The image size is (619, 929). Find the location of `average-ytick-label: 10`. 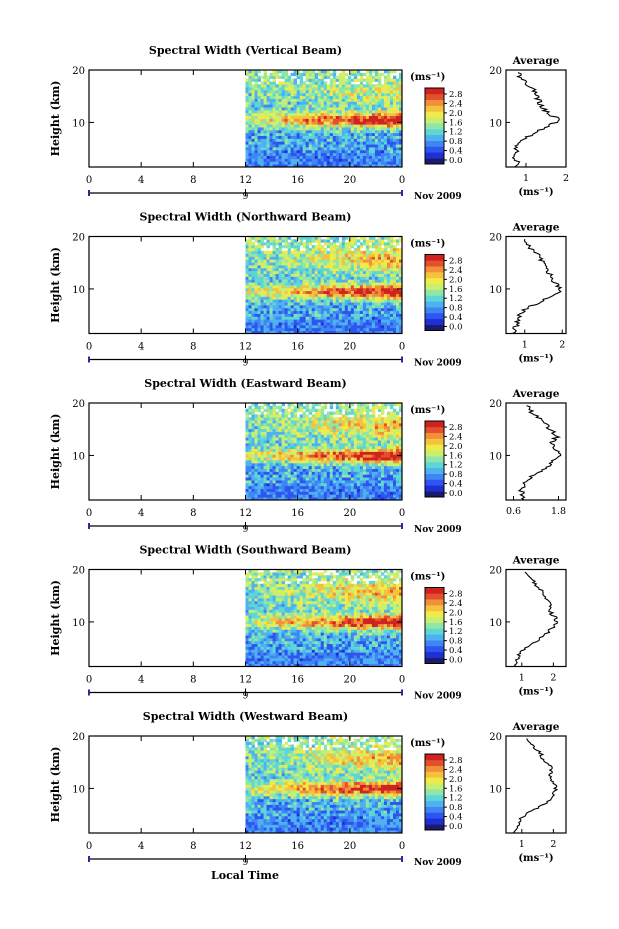

average-ytick-label: 10 is located at coordinates (495, 123).